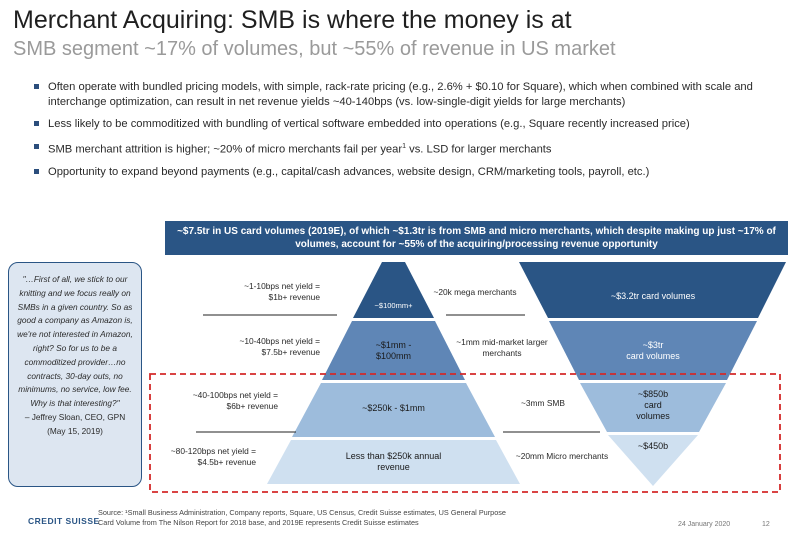 This screenshot has height=538, width=800. What do you see at coordinates (279, 346) in the screenshot?
I see `tier-yield-label: ~10-40bps net yield = $7.5b+ revenue` at bounding box center [279, 346].